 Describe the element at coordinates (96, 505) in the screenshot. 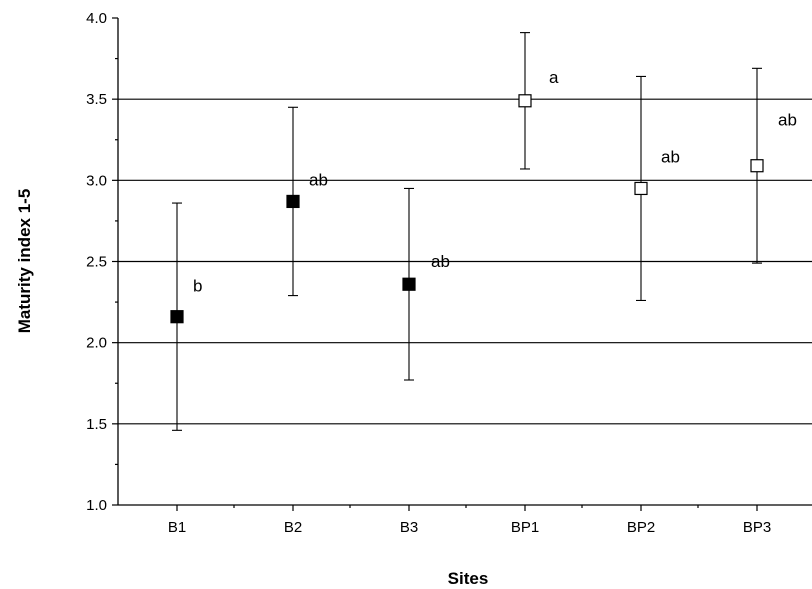

I see `y-tick-label: 1.0` at that location.